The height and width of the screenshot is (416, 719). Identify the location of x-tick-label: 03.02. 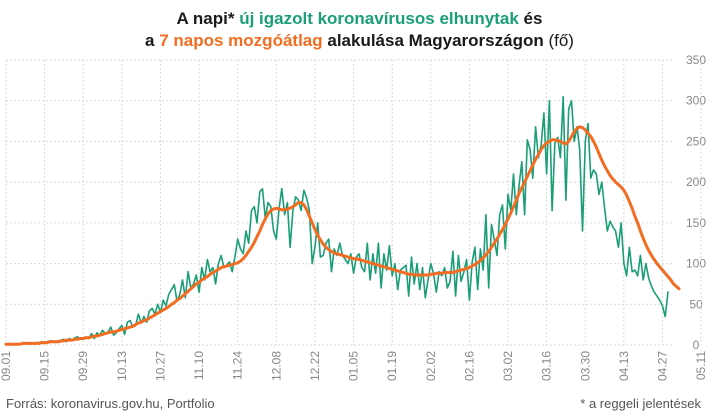
(508, 366).